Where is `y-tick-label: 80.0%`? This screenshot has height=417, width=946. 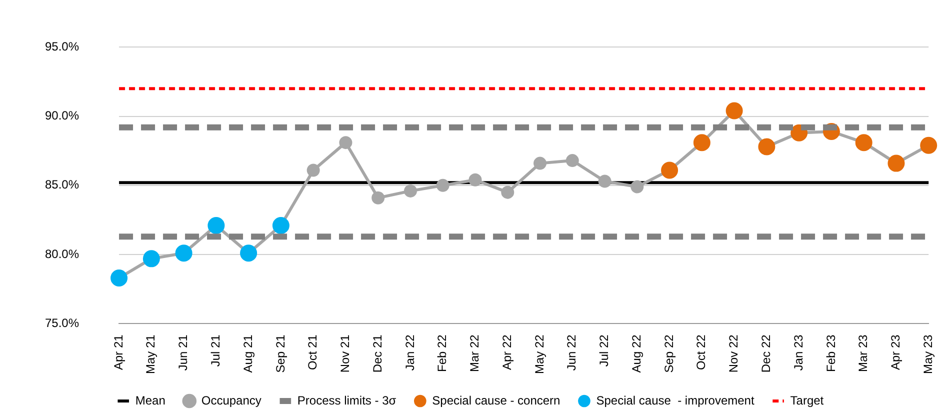 y-tick-label: 80.0% is located at coordinates (62, 253).